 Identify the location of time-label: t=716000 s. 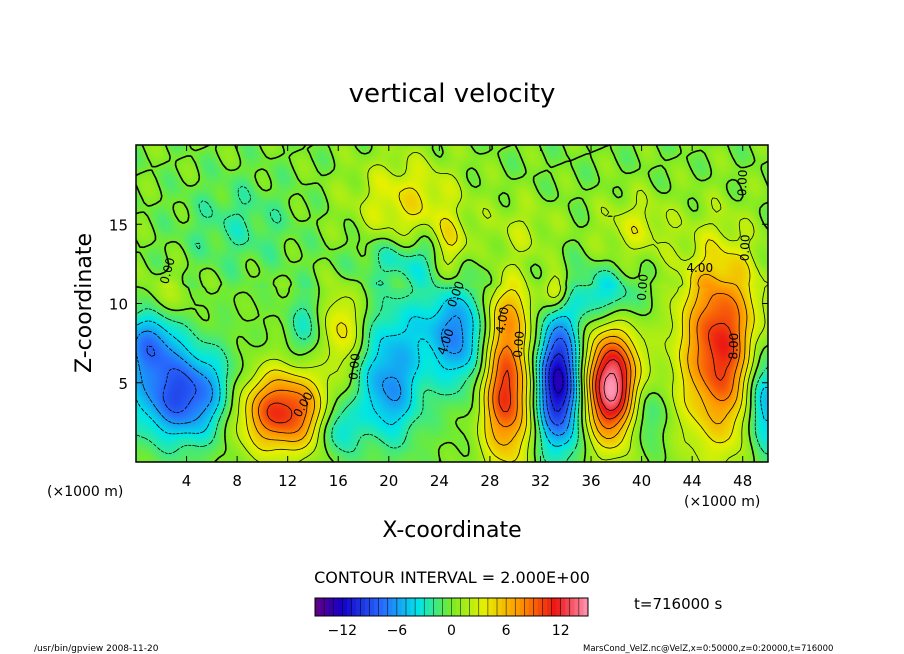
(678, 604).